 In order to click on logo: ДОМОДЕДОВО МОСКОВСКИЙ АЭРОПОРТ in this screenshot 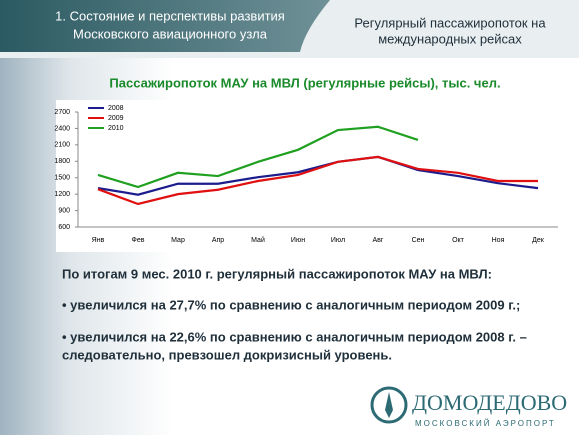, I will do `click(468, 407)`.